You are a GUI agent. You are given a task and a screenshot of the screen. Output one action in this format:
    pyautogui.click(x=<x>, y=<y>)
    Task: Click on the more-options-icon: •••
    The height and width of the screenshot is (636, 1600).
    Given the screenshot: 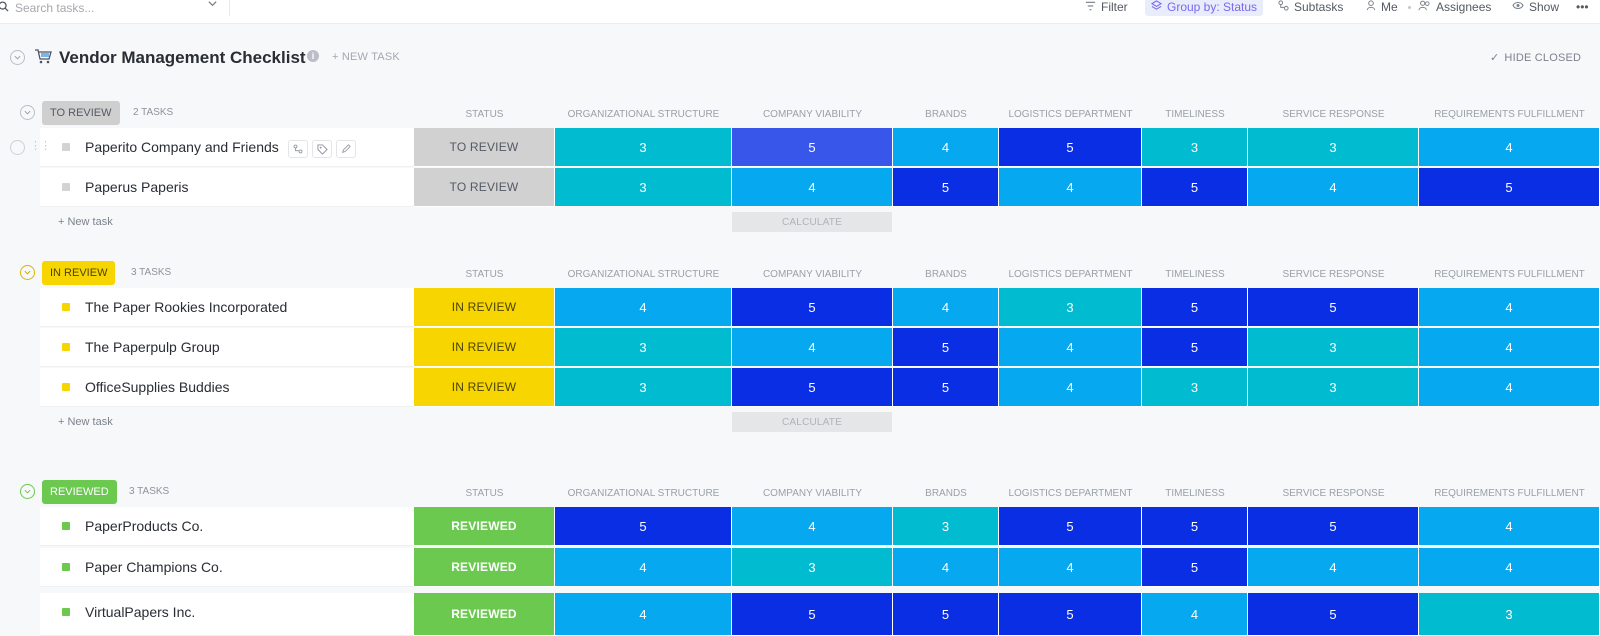 What is the action you would take?
    pyautogui.click(x=1582, y=7)
    